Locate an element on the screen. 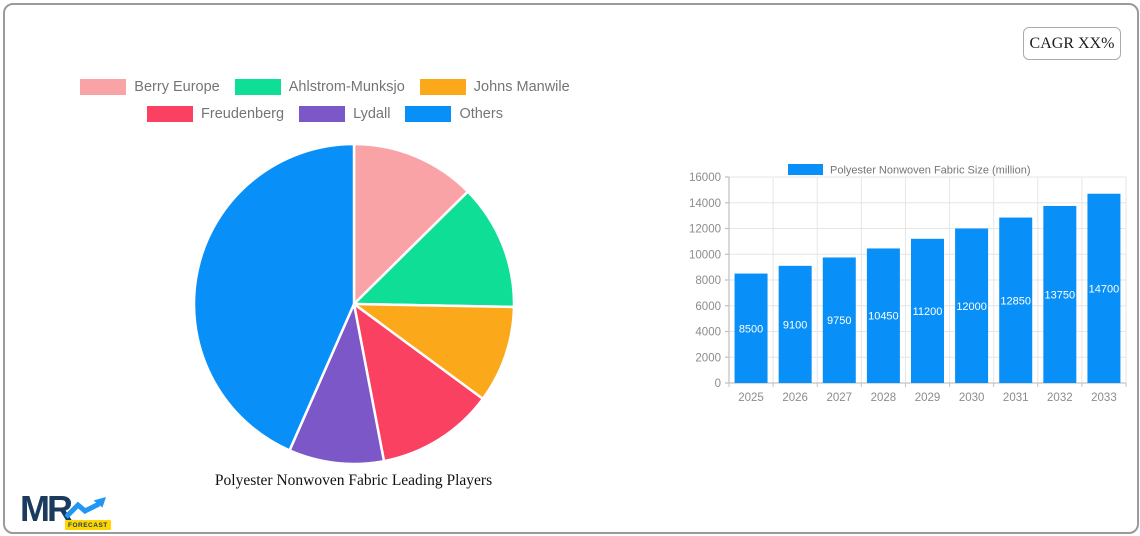 This screenshot has width=1140, height=536. legend-item-freudenberg: Freudenberg is located at coordinates (215, 114).